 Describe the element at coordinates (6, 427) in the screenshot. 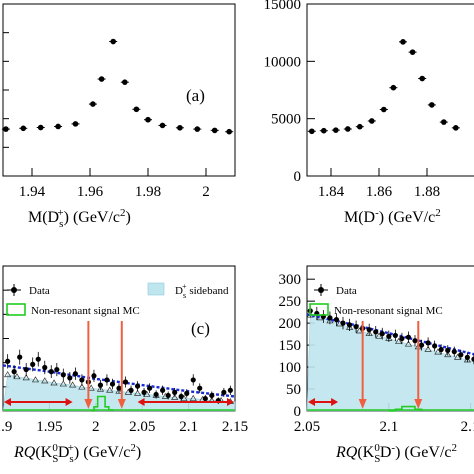

I see `x-tick-label: 1.9` at that location.